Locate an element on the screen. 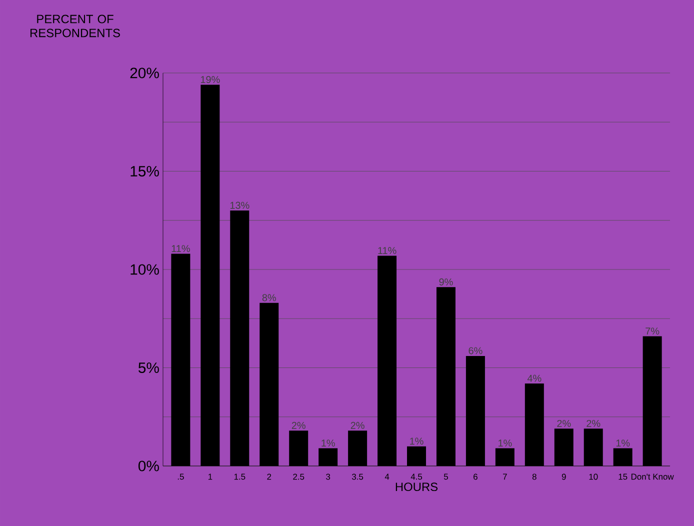  x-tick-label: 15 is located at coordinates (623, 477).